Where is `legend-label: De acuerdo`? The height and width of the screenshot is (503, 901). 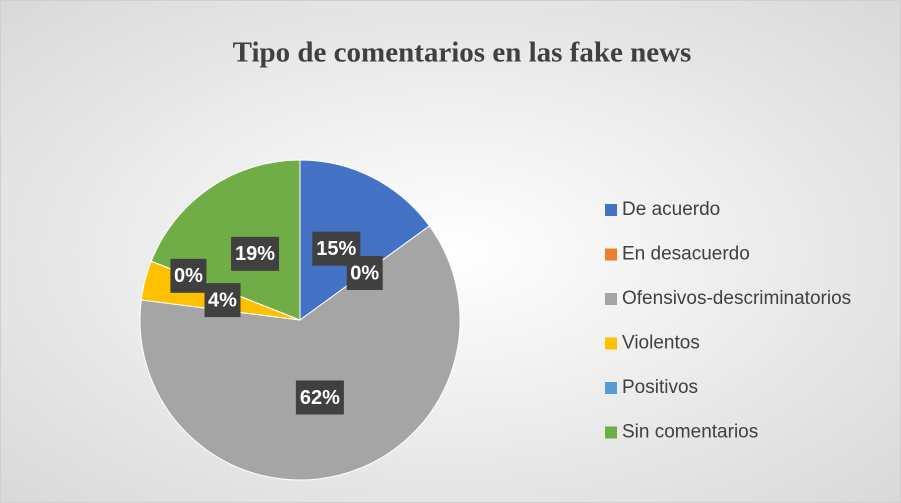
legend-label: De acuerdo is located at coordinates (671, 209).